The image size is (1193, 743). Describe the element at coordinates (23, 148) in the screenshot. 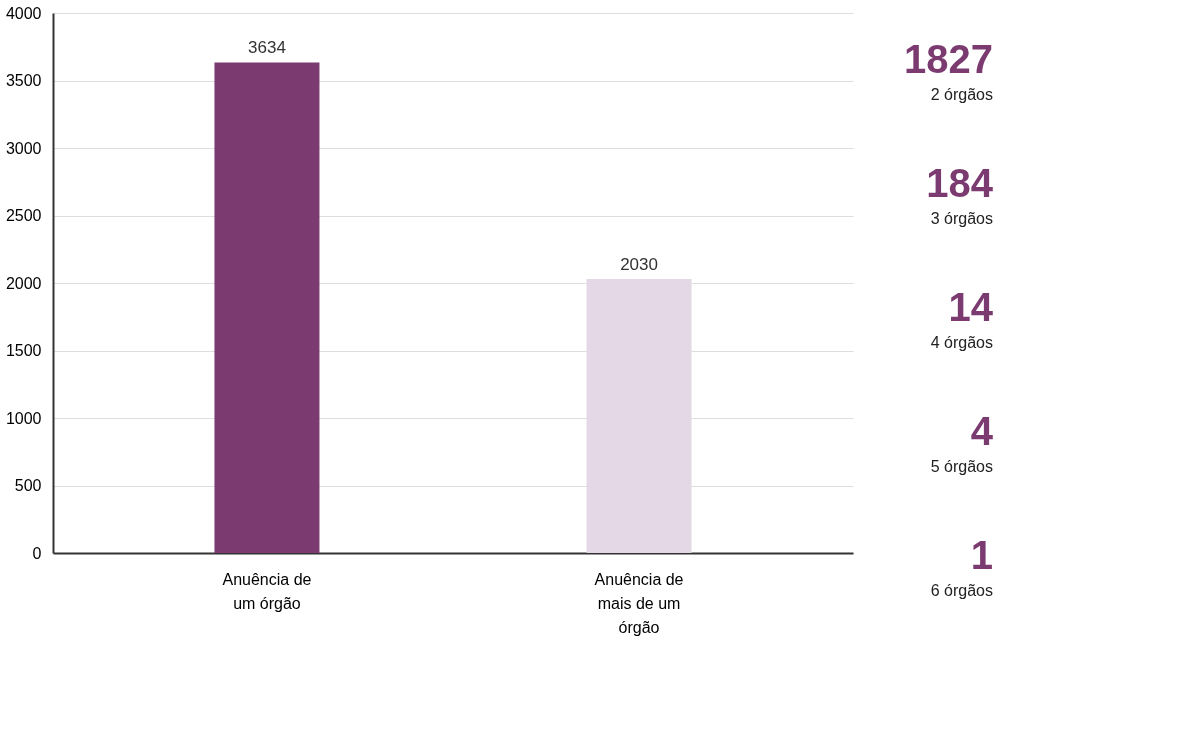

I see `y-tick-label: 3000` at that location.